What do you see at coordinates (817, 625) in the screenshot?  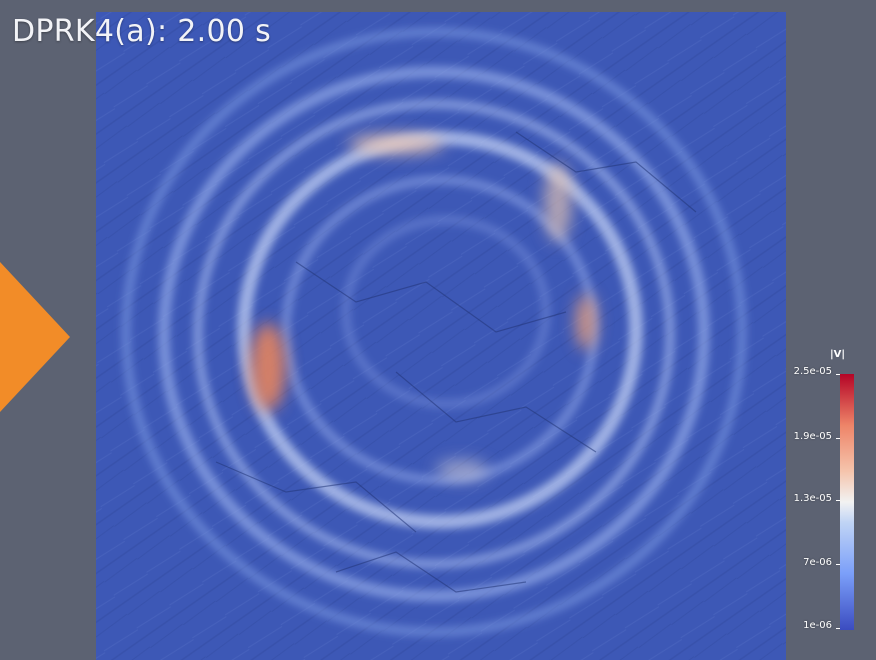 I see `colorbar-tick-label: 1e-06` at bounding box center [817, 625].